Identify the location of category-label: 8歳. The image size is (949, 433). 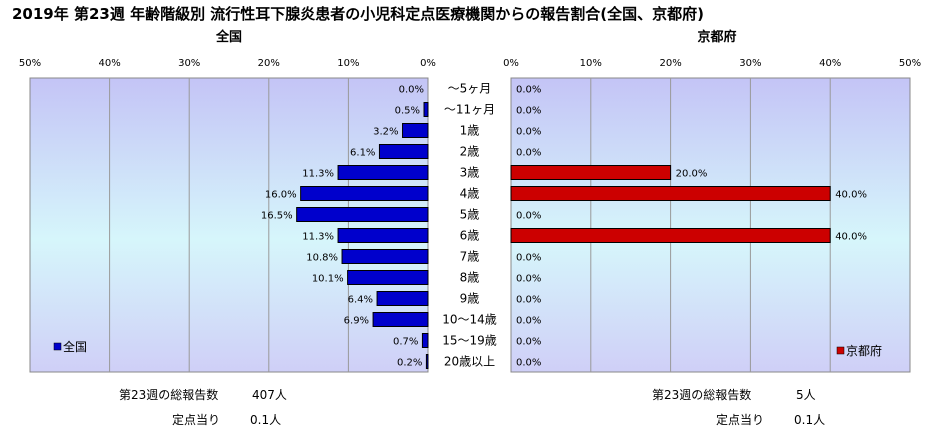
(470, 278).